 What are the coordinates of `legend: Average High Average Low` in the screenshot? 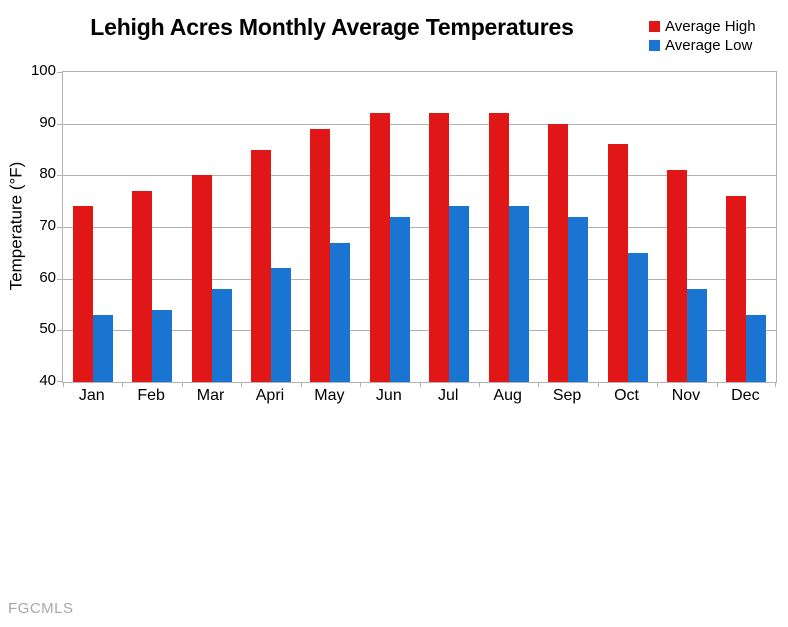 It's located at (702, 36).